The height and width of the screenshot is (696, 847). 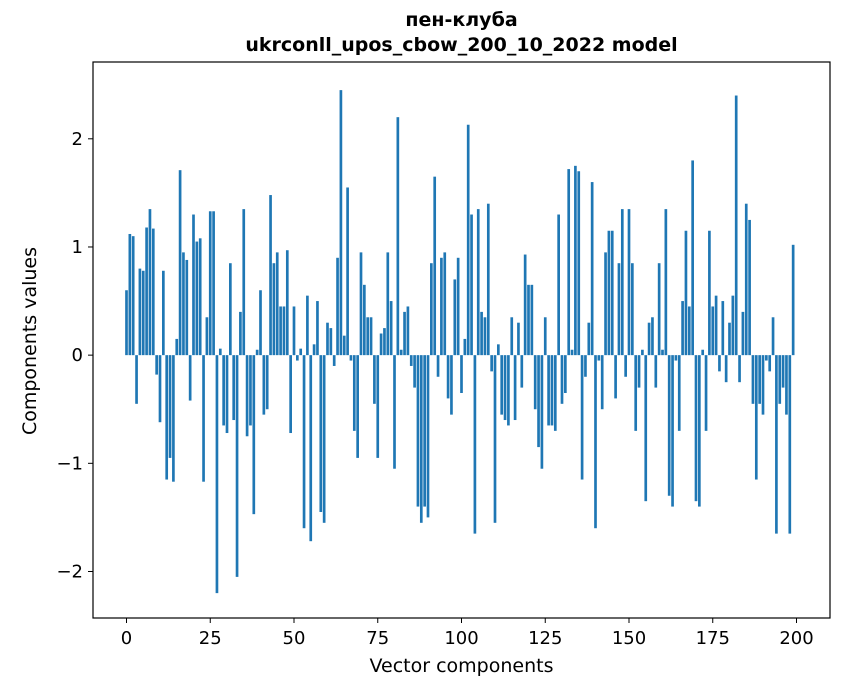 What do you see at coordinates (796, 638) in the screenshot?
I see `x-tick-label: 200` at bounding box center [796, 638].